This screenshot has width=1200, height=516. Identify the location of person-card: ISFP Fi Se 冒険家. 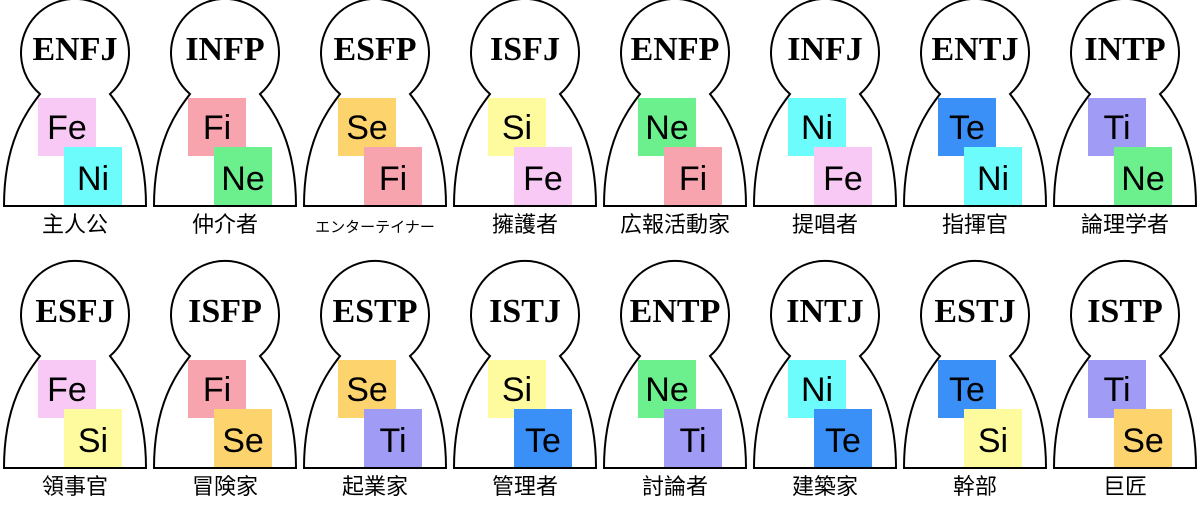
(225, 379).